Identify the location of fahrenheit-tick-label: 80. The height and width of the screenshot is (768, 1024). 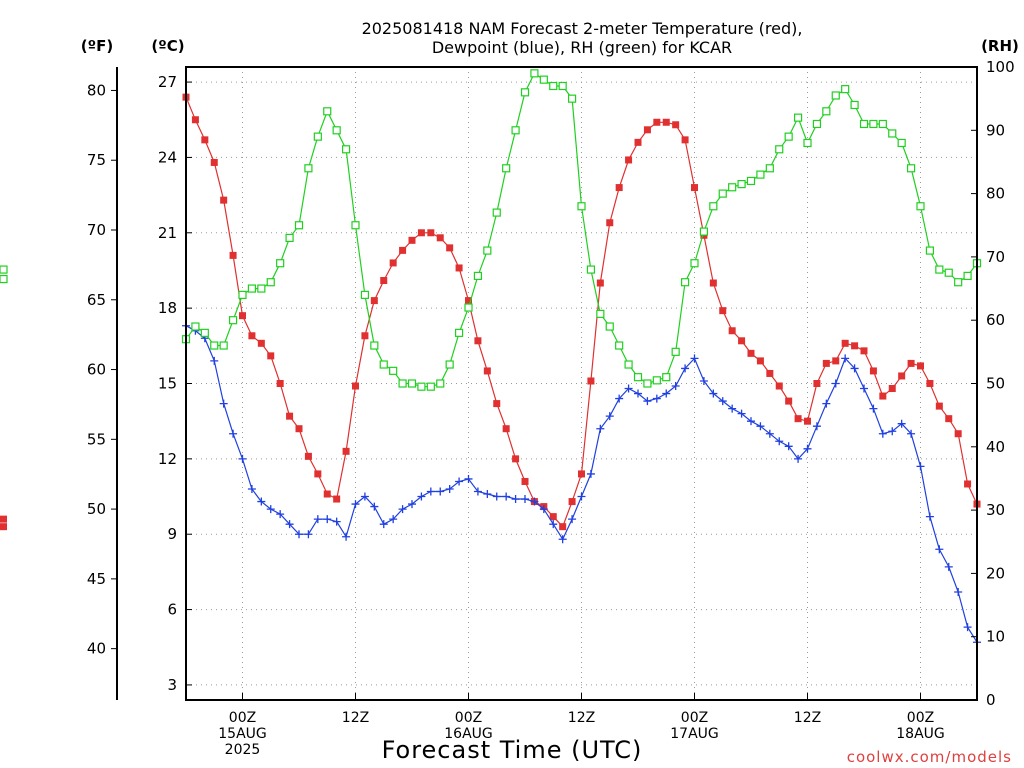
(96, 90).